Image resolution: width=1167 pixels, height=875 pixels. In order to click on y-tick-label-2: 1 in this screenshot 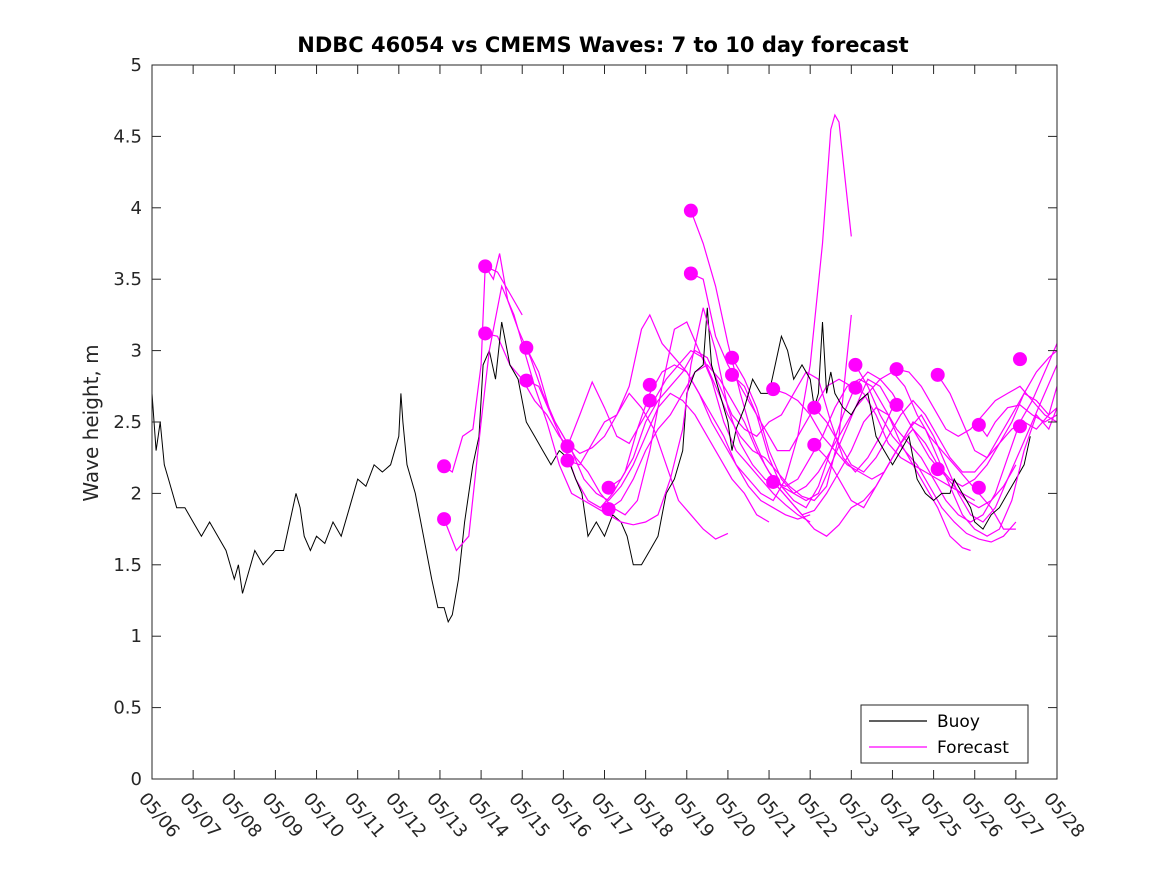, I will do `click(136, 636)`.